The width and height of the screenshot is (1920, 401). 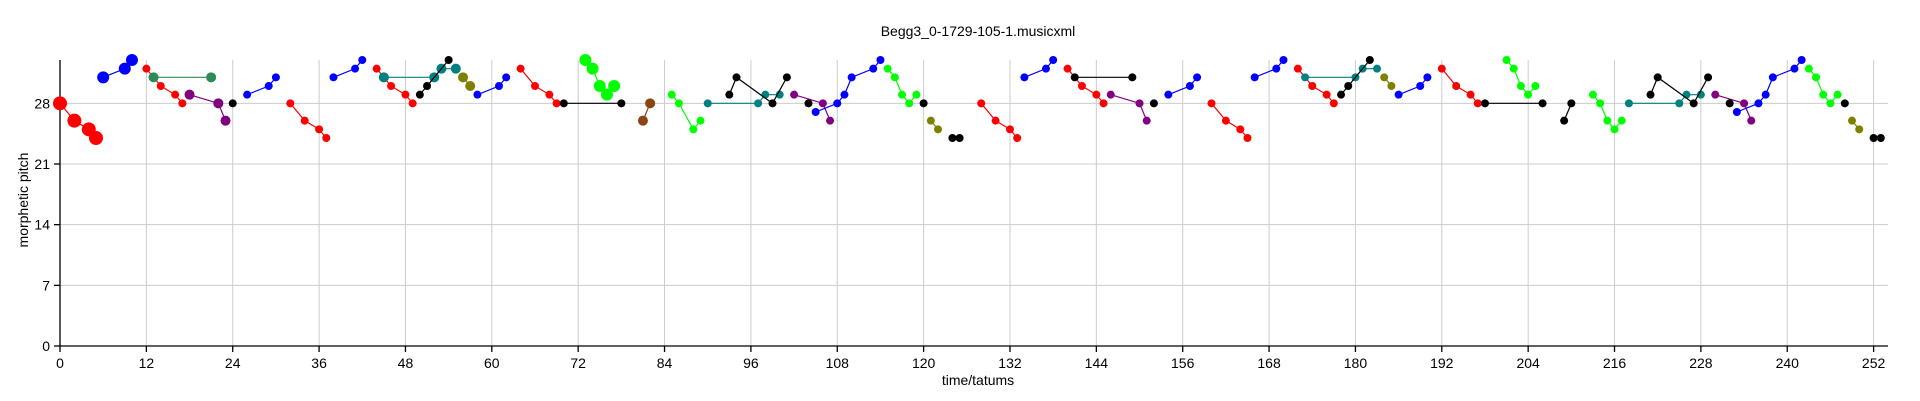 What do you see at coordinates (42, 225) in the screenshot?
I see `y-tick-label: 14` at bounding box center [42, 225].